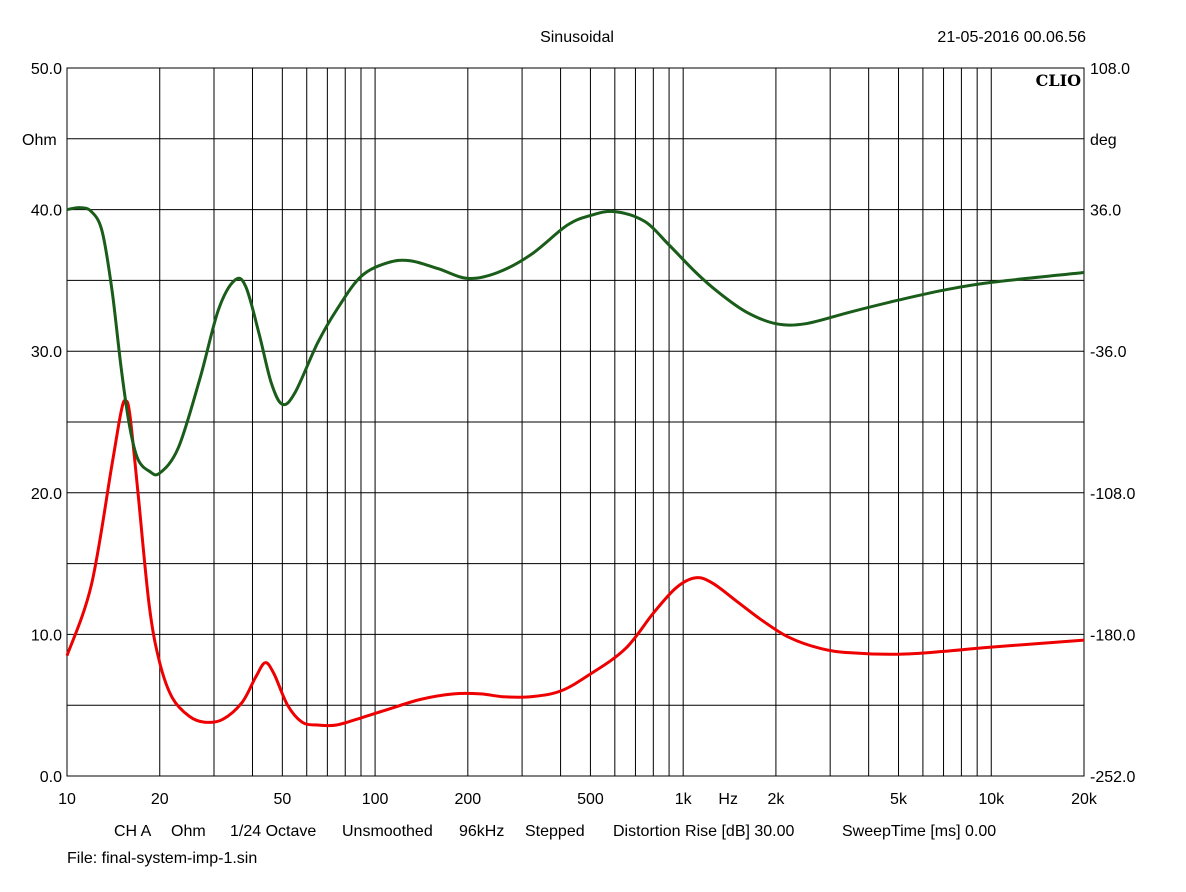 The height and width of the screenshot is (892, 1186). I want to click on chart-title: Sinusoidal, so click(577, 37).